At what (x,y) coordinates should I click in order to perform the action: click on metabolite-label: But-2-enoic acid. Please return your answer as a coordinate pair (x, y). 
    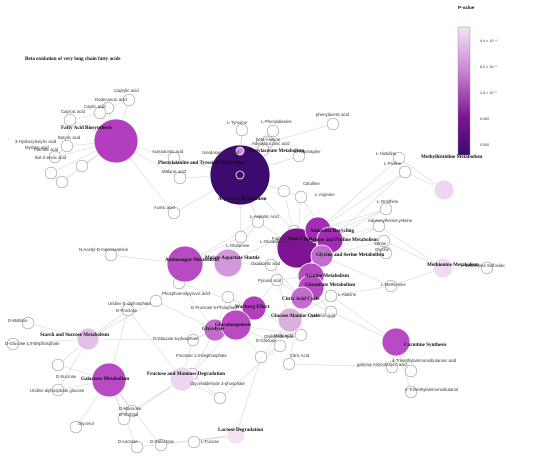
    Looking at the image, I should click on (51, 157).